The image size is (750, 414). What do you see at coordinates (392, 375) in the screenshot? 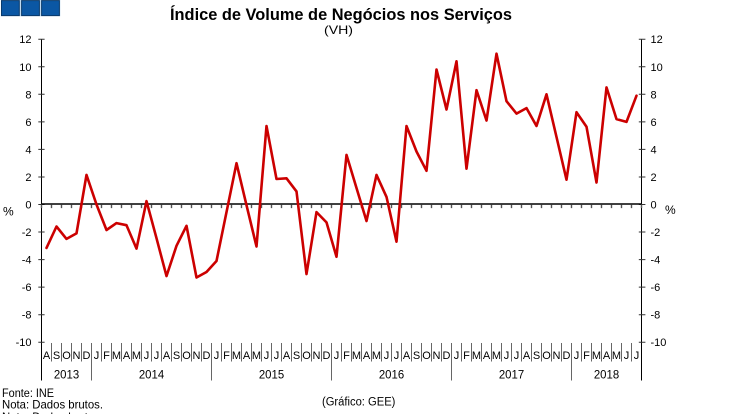
I see `svg-text: 2016` at bounding box center [392, 375].